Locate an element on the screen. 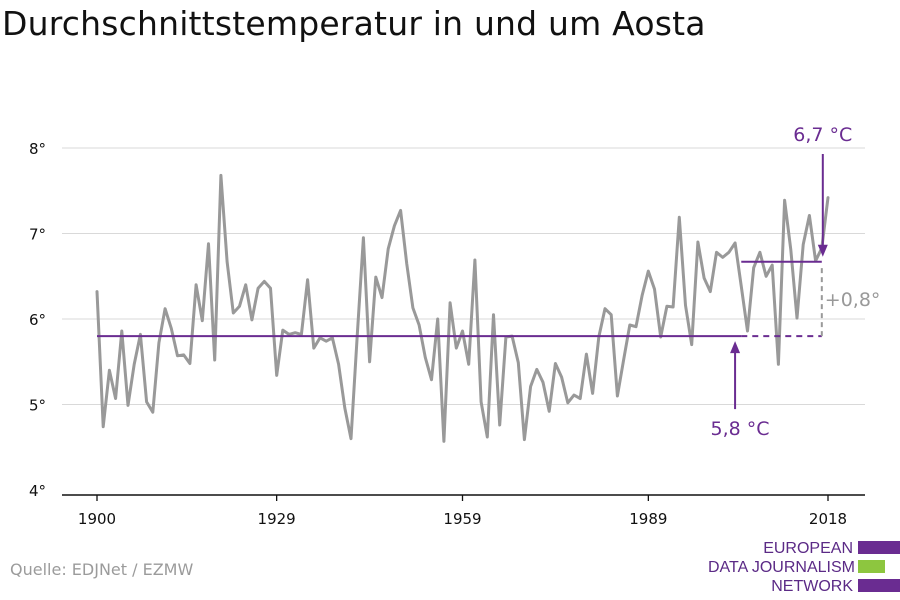 The width and height of the screenshot is (900, 600). x-tick-label: 1959 is located at coordinates (462, 519).